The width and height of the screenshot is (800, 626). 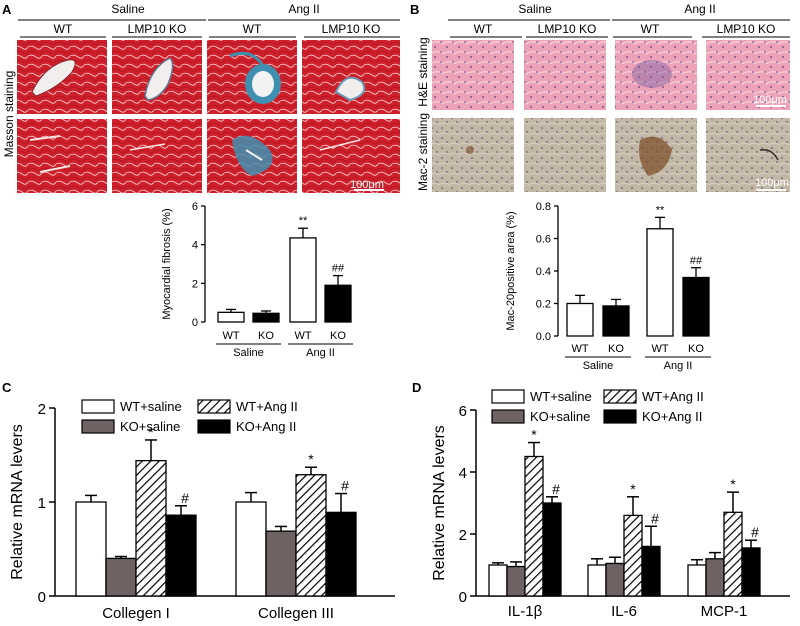 I want to click on panel-b-group-angii: Ang II, so click(x=699, y=9).